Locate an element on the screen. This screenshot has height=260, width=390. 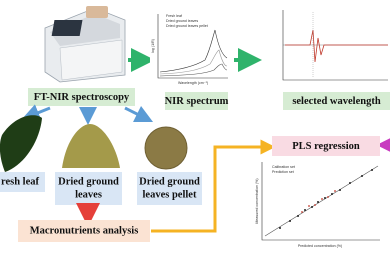
spectrum-label: NIR spectrum is located at coordinates (197, 101).